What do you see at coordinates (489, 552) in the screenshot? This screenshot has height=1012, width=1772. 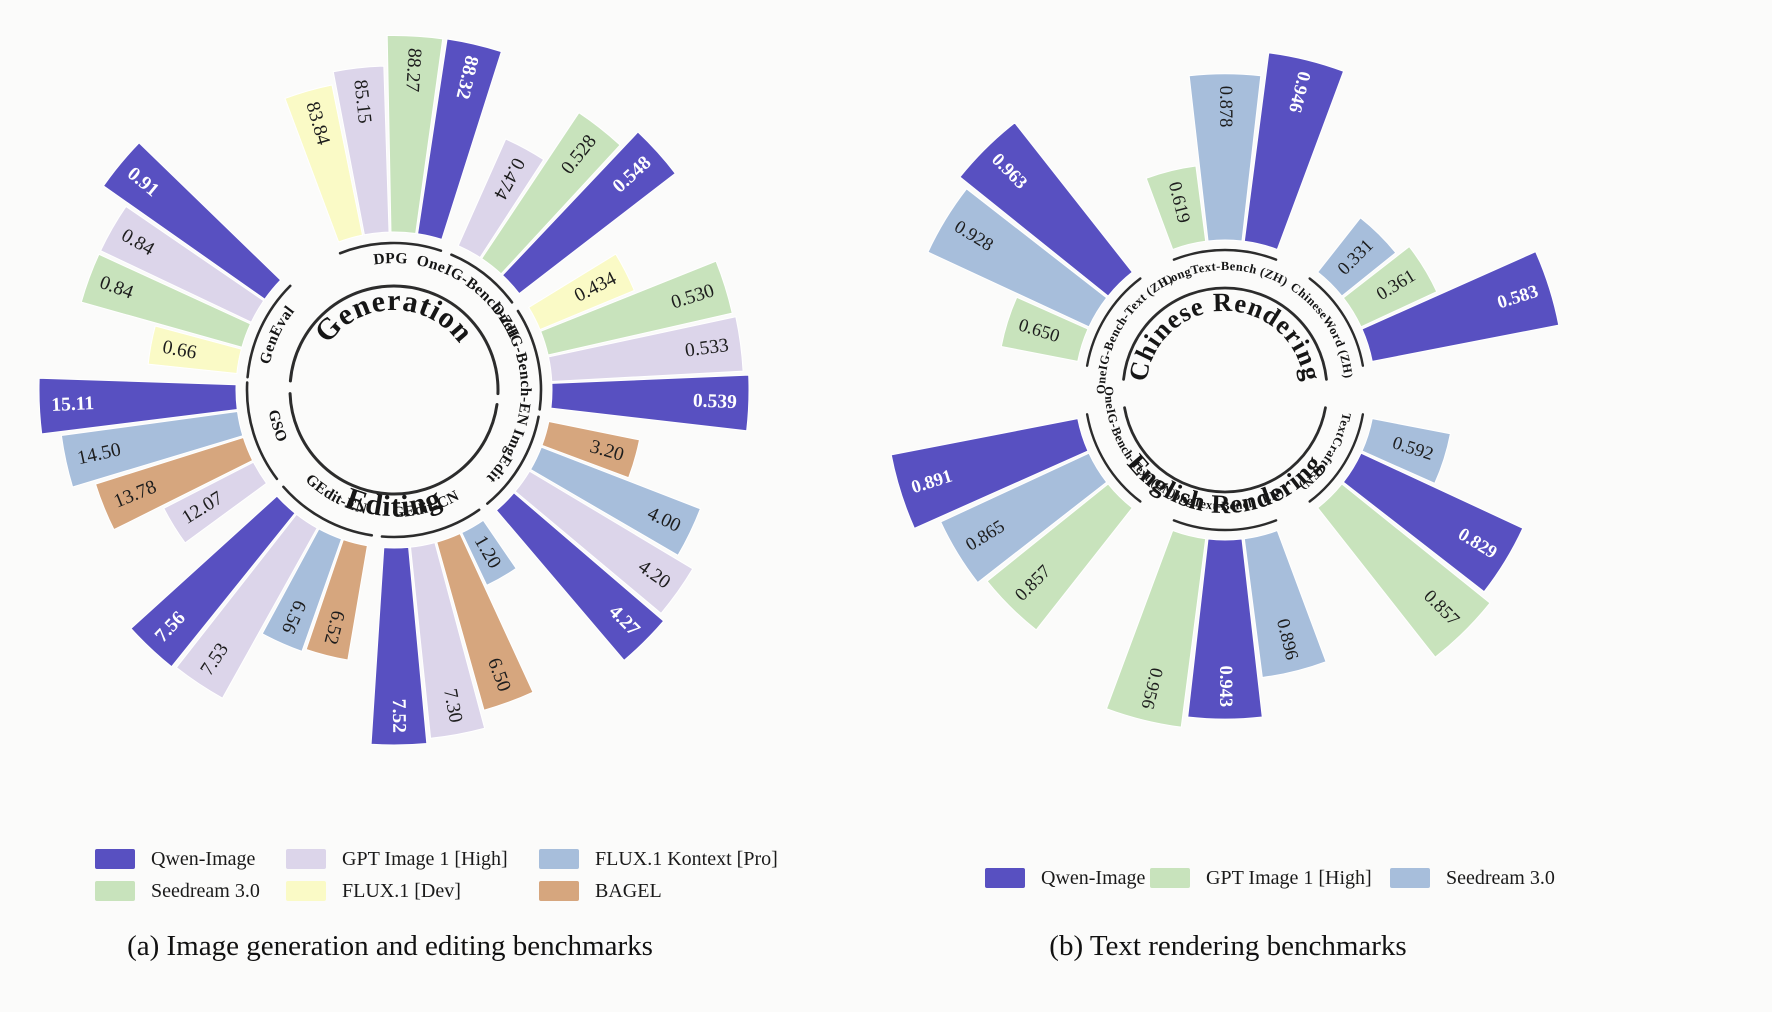 I see `bar-gedit-cn-flux-1-kontext-pro` at bounding box center [489, 552].